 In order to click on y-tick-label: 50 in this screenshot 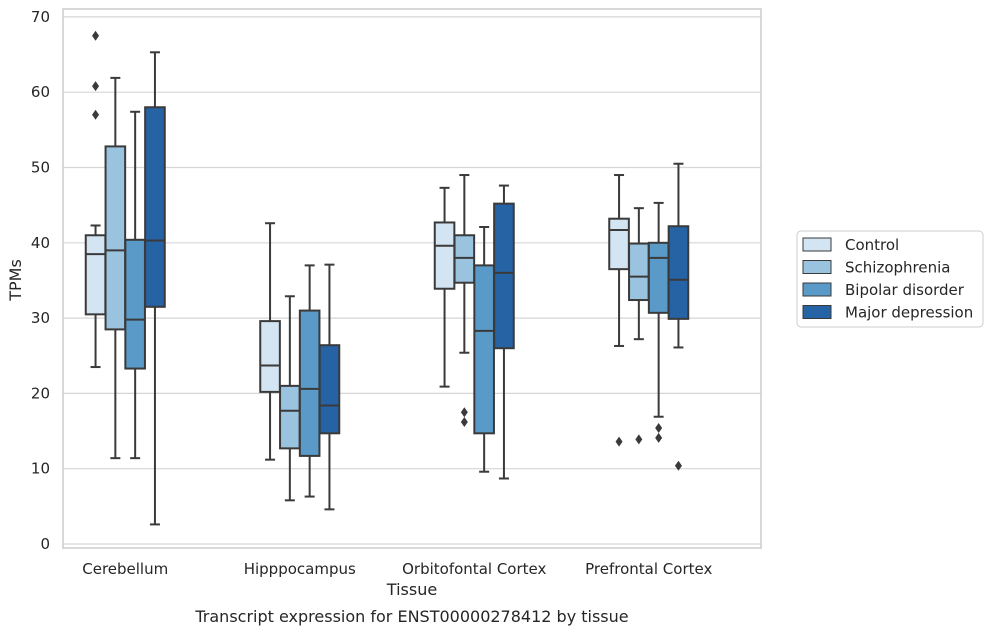, I will do `click(40, 168)`.